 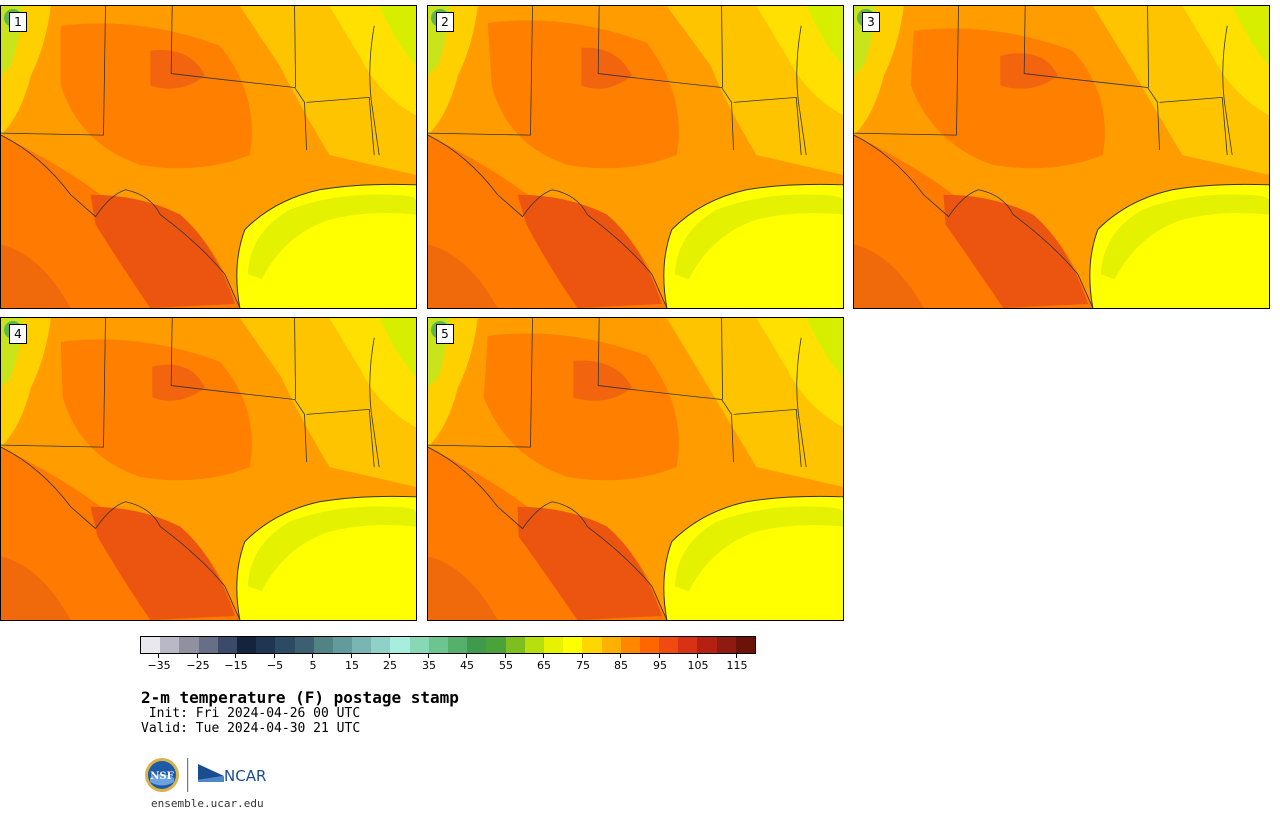 I want to click on colorbar-tick-label: −25, so click(x=198, y=665).